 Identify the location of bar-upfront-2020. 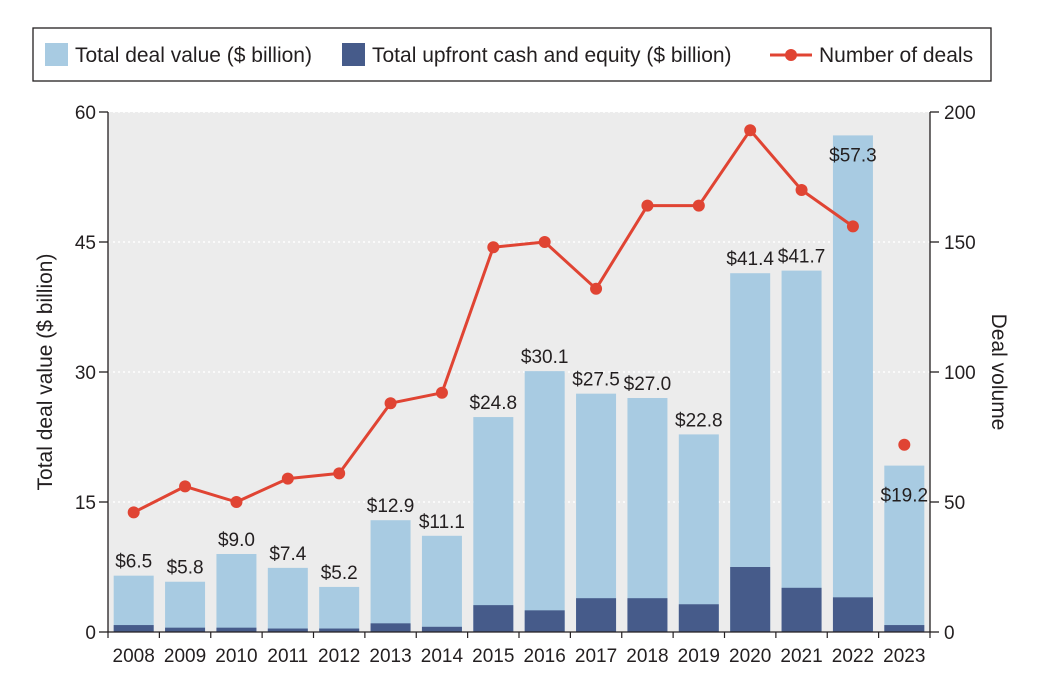
(750, 599).